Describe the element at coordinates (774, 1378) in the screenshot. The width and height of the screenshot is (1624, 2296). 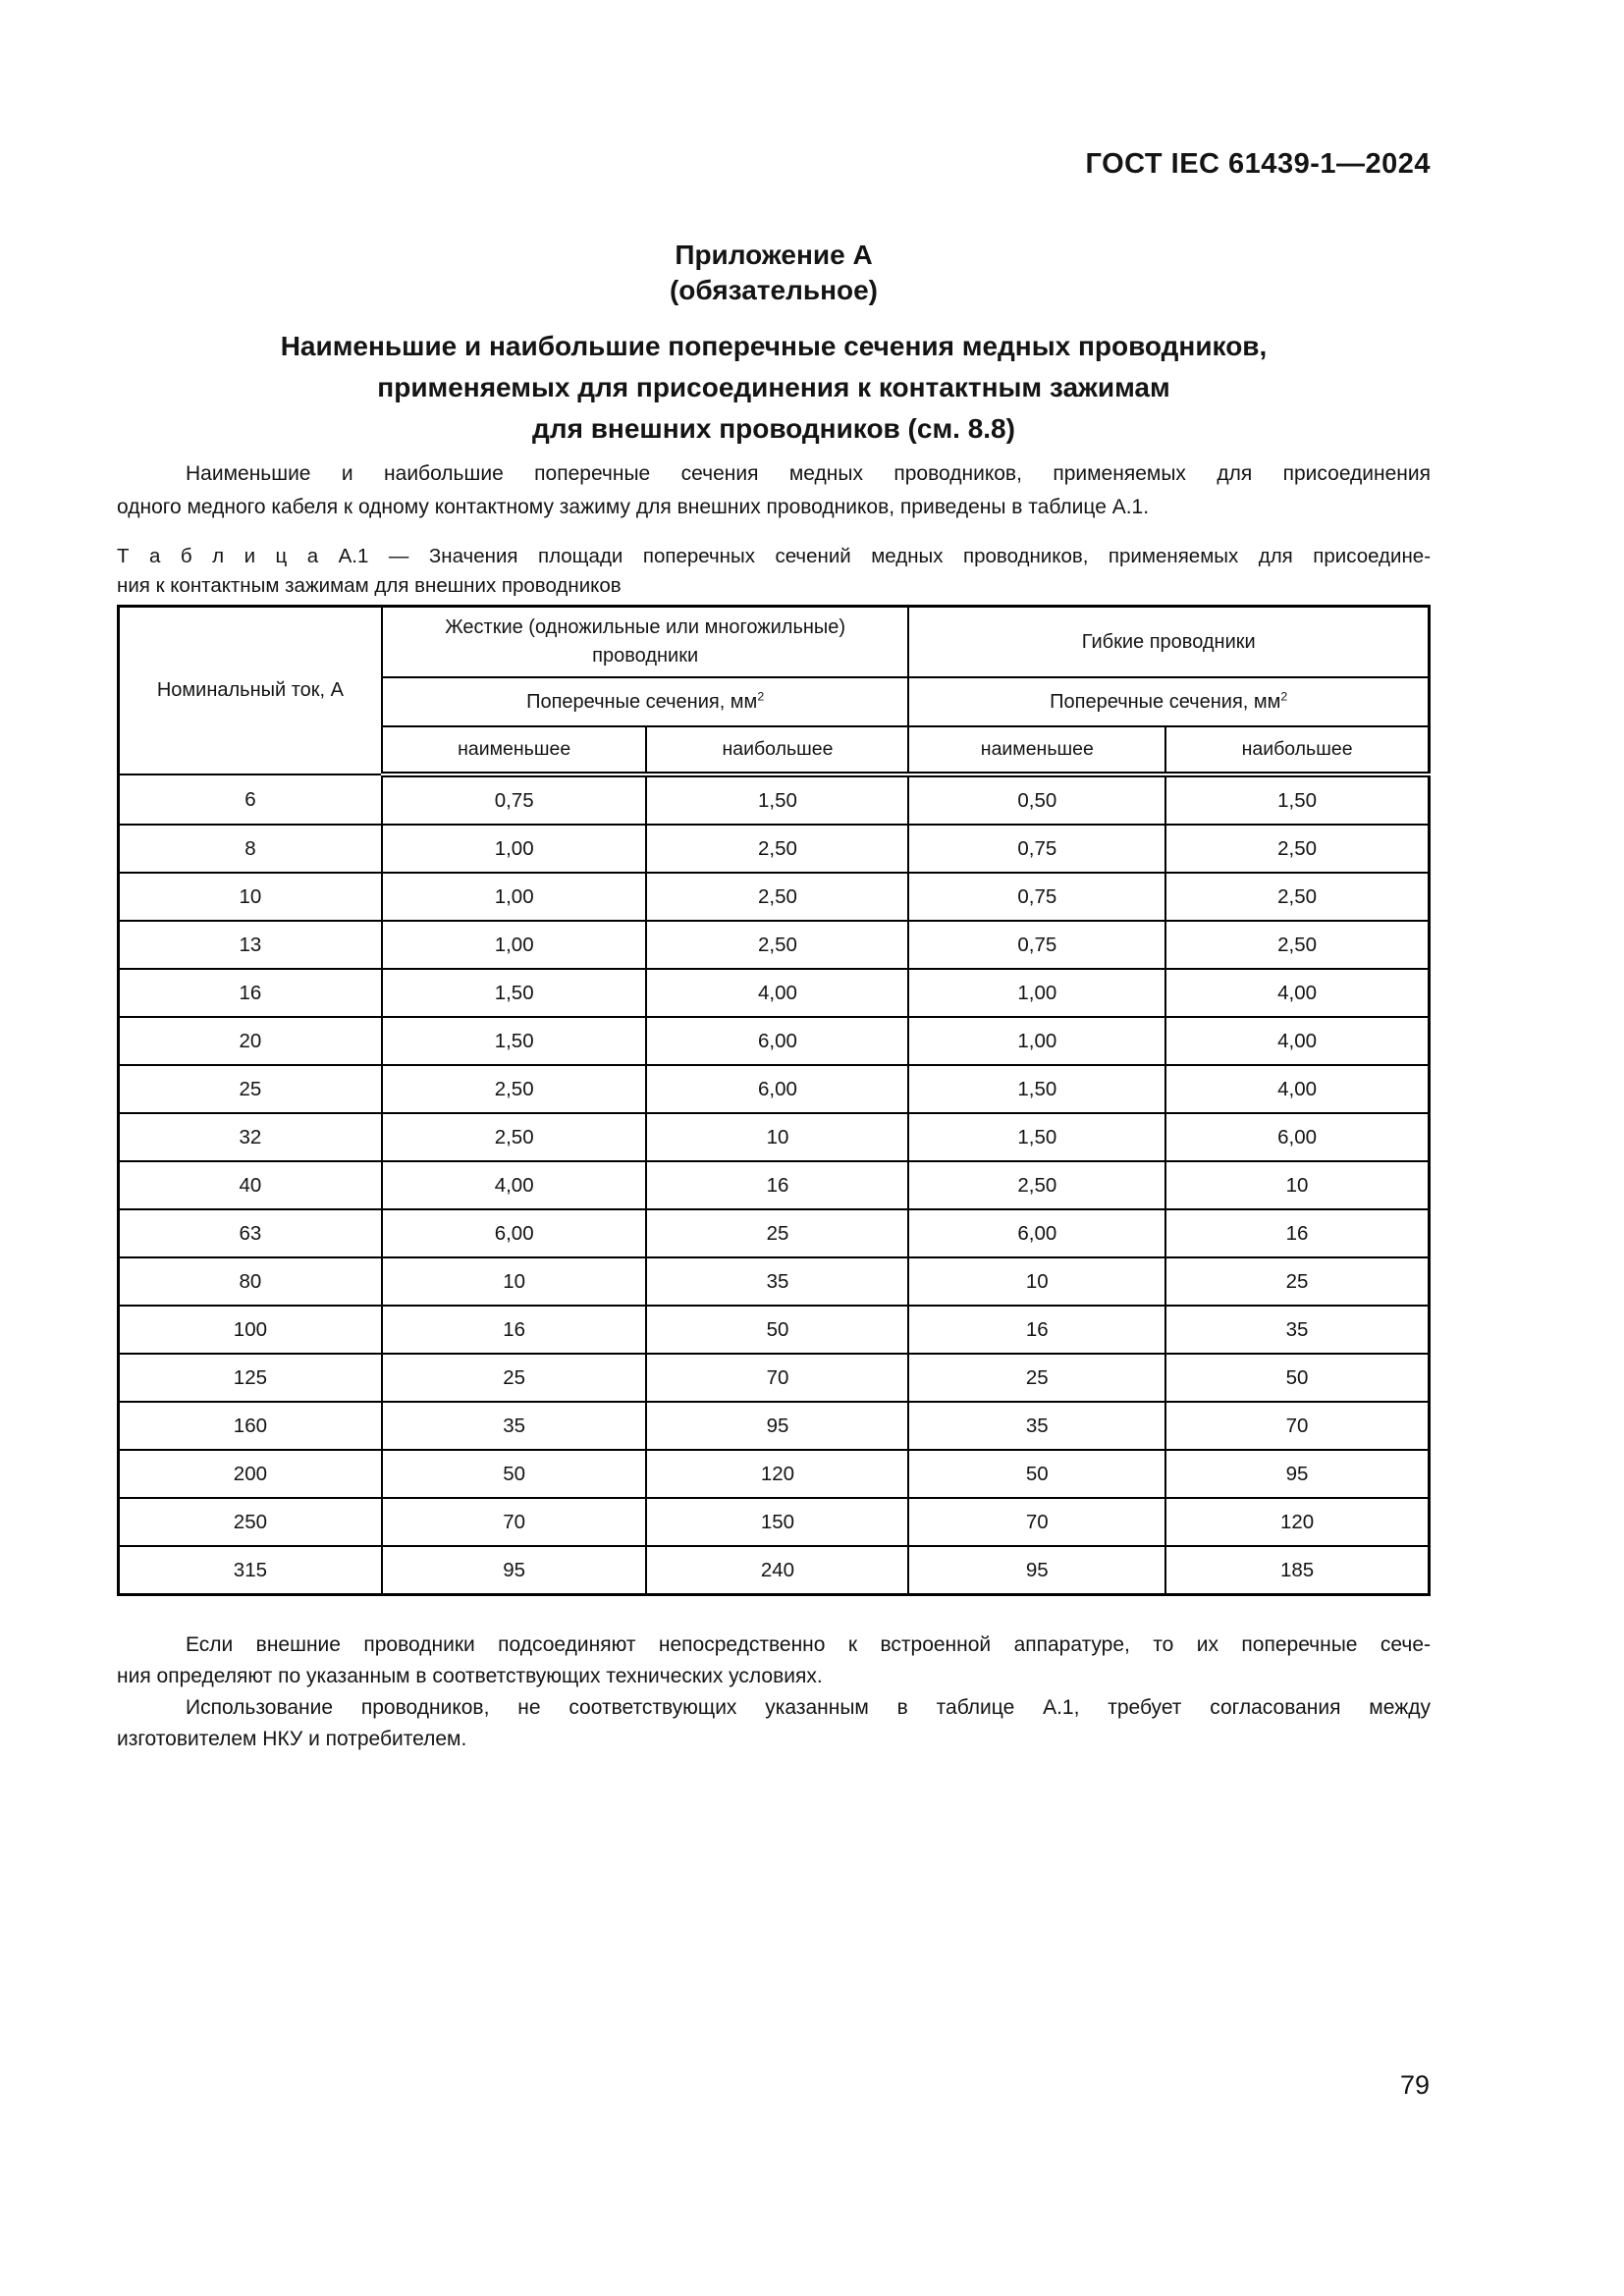
I see `table-row: 125 25 70 25 50` at that location.